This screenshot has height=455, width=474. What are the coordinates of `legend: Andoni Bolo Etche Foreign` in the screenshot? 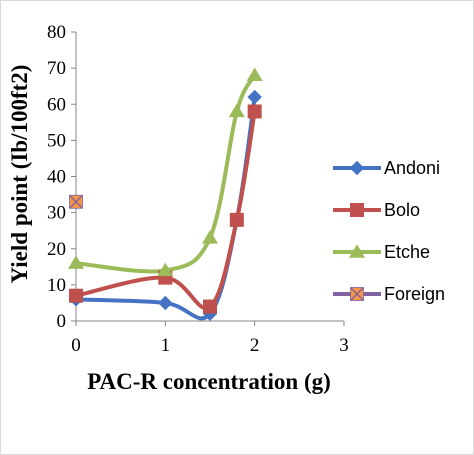 It's located at (389, 231).